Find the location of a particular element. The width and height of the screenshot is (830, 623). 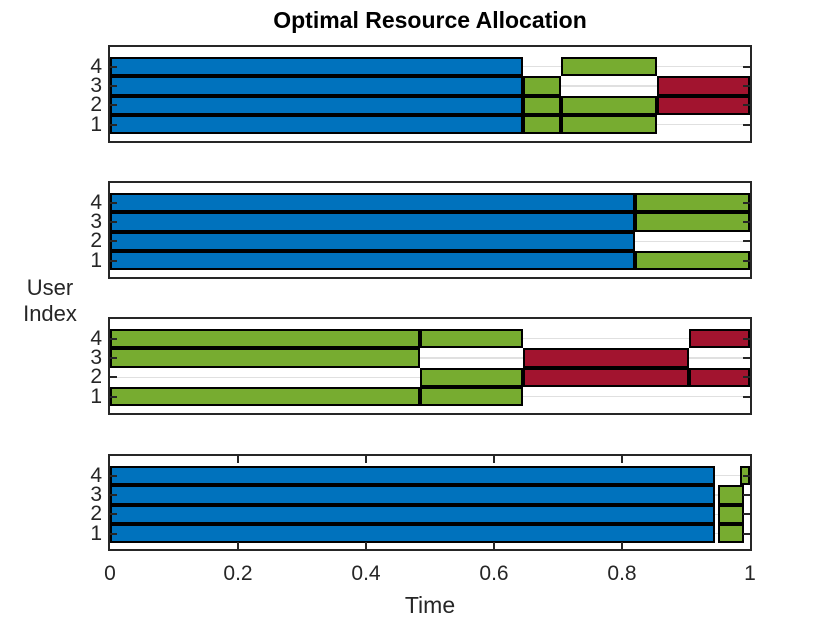

chart-title: Optimal Resource Allocation is located at coordinates (430, 20).